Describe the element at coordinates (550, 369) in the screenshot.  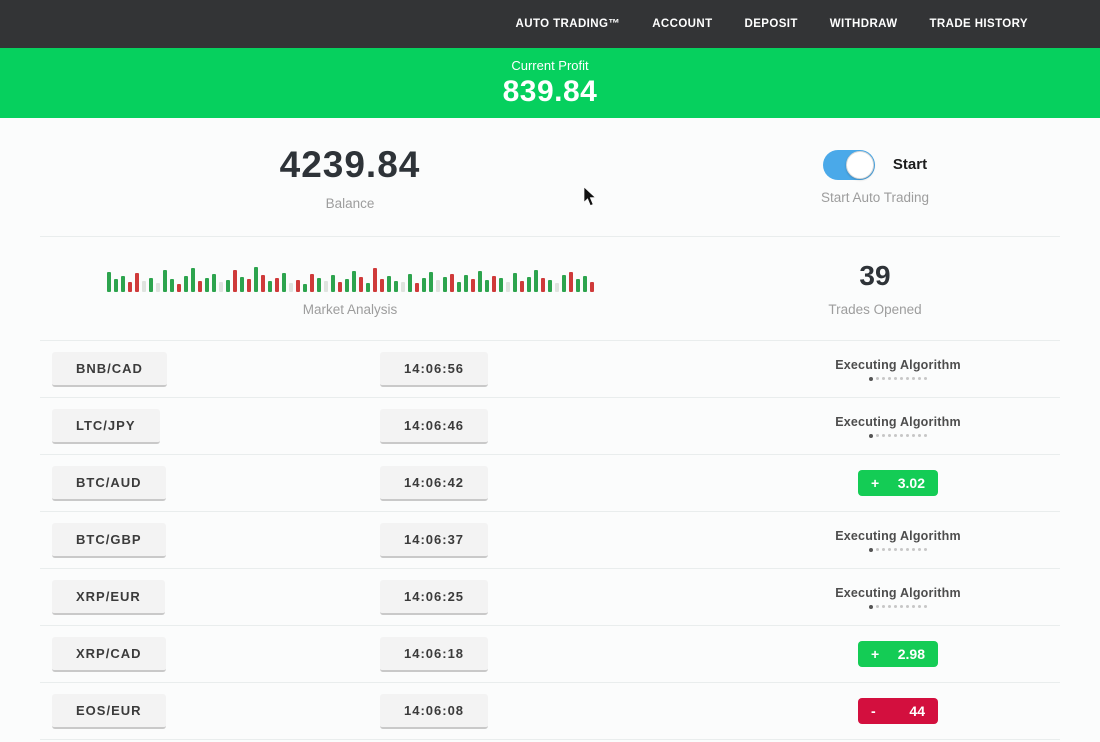
I see `table-row: BNB/CAD 14:06:56 Executing Algorithm` at that location.